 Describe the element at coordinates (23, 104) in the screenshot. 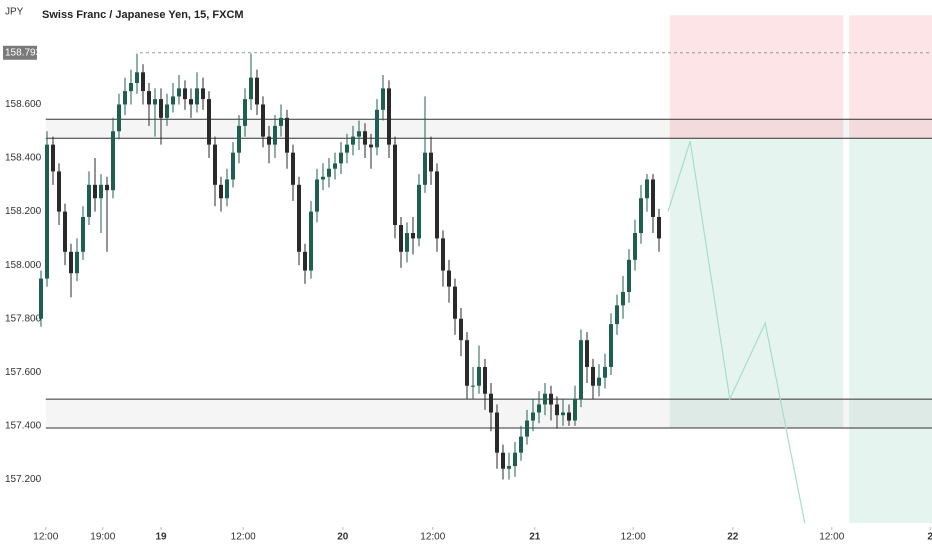

I see `y-tick-label: 158.600` at that location.